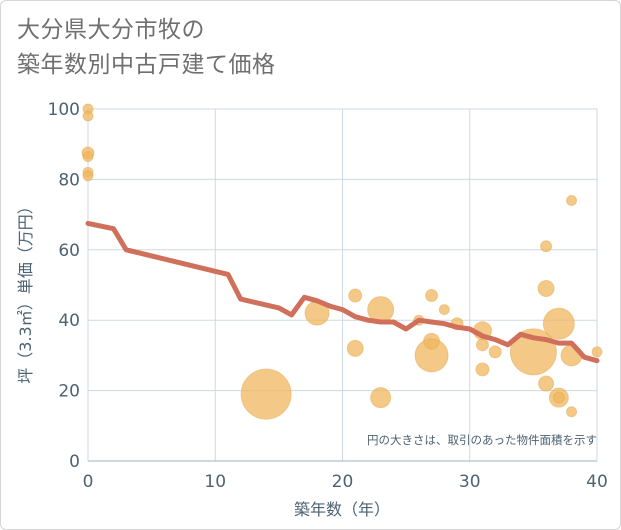 This screenshot has height=530, width=621. I want to click on bubble-size-note: 円の大きさは、取引のあった物件面積を示す, so click(482, 440).